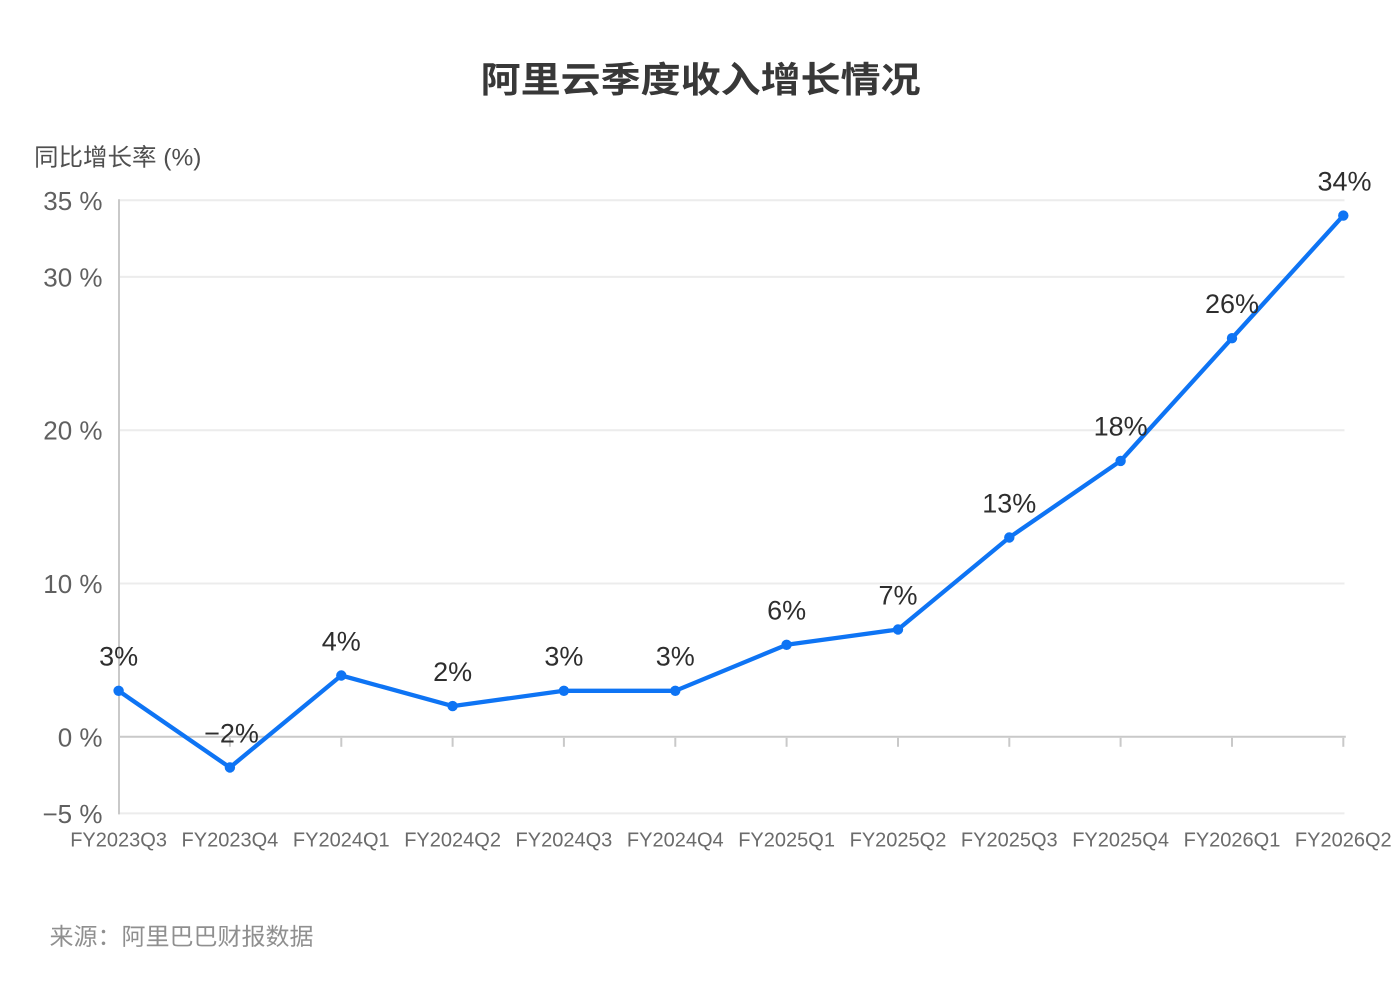 The height and width of the screenshot is (1000, 1400). I want to click on svg-text: 0 %, so click(80, 737).